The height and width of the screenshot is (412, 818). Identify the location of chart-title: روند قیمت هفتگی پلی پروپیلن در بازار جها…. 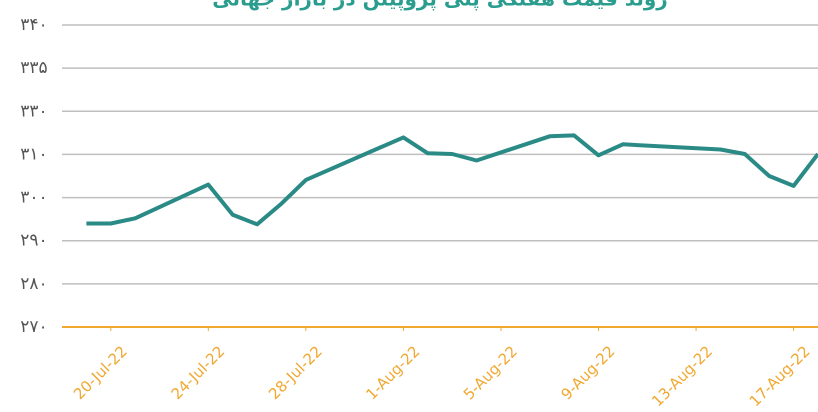
(440, 6).